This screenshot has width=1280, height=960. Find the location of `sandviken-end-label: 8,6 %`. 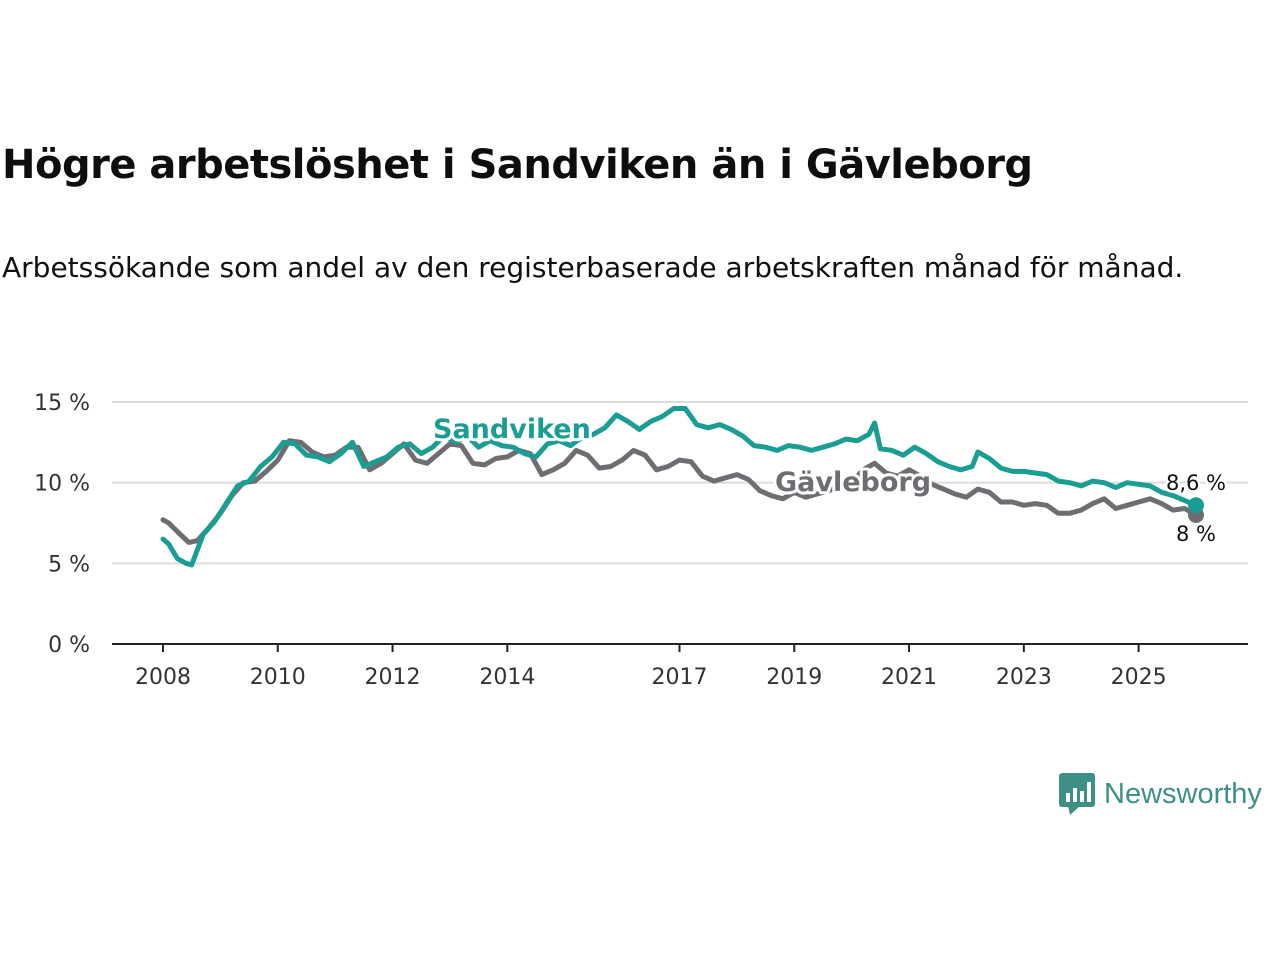

sandviken-end-label: 8,6 % is located at coordinates (1196, 483).